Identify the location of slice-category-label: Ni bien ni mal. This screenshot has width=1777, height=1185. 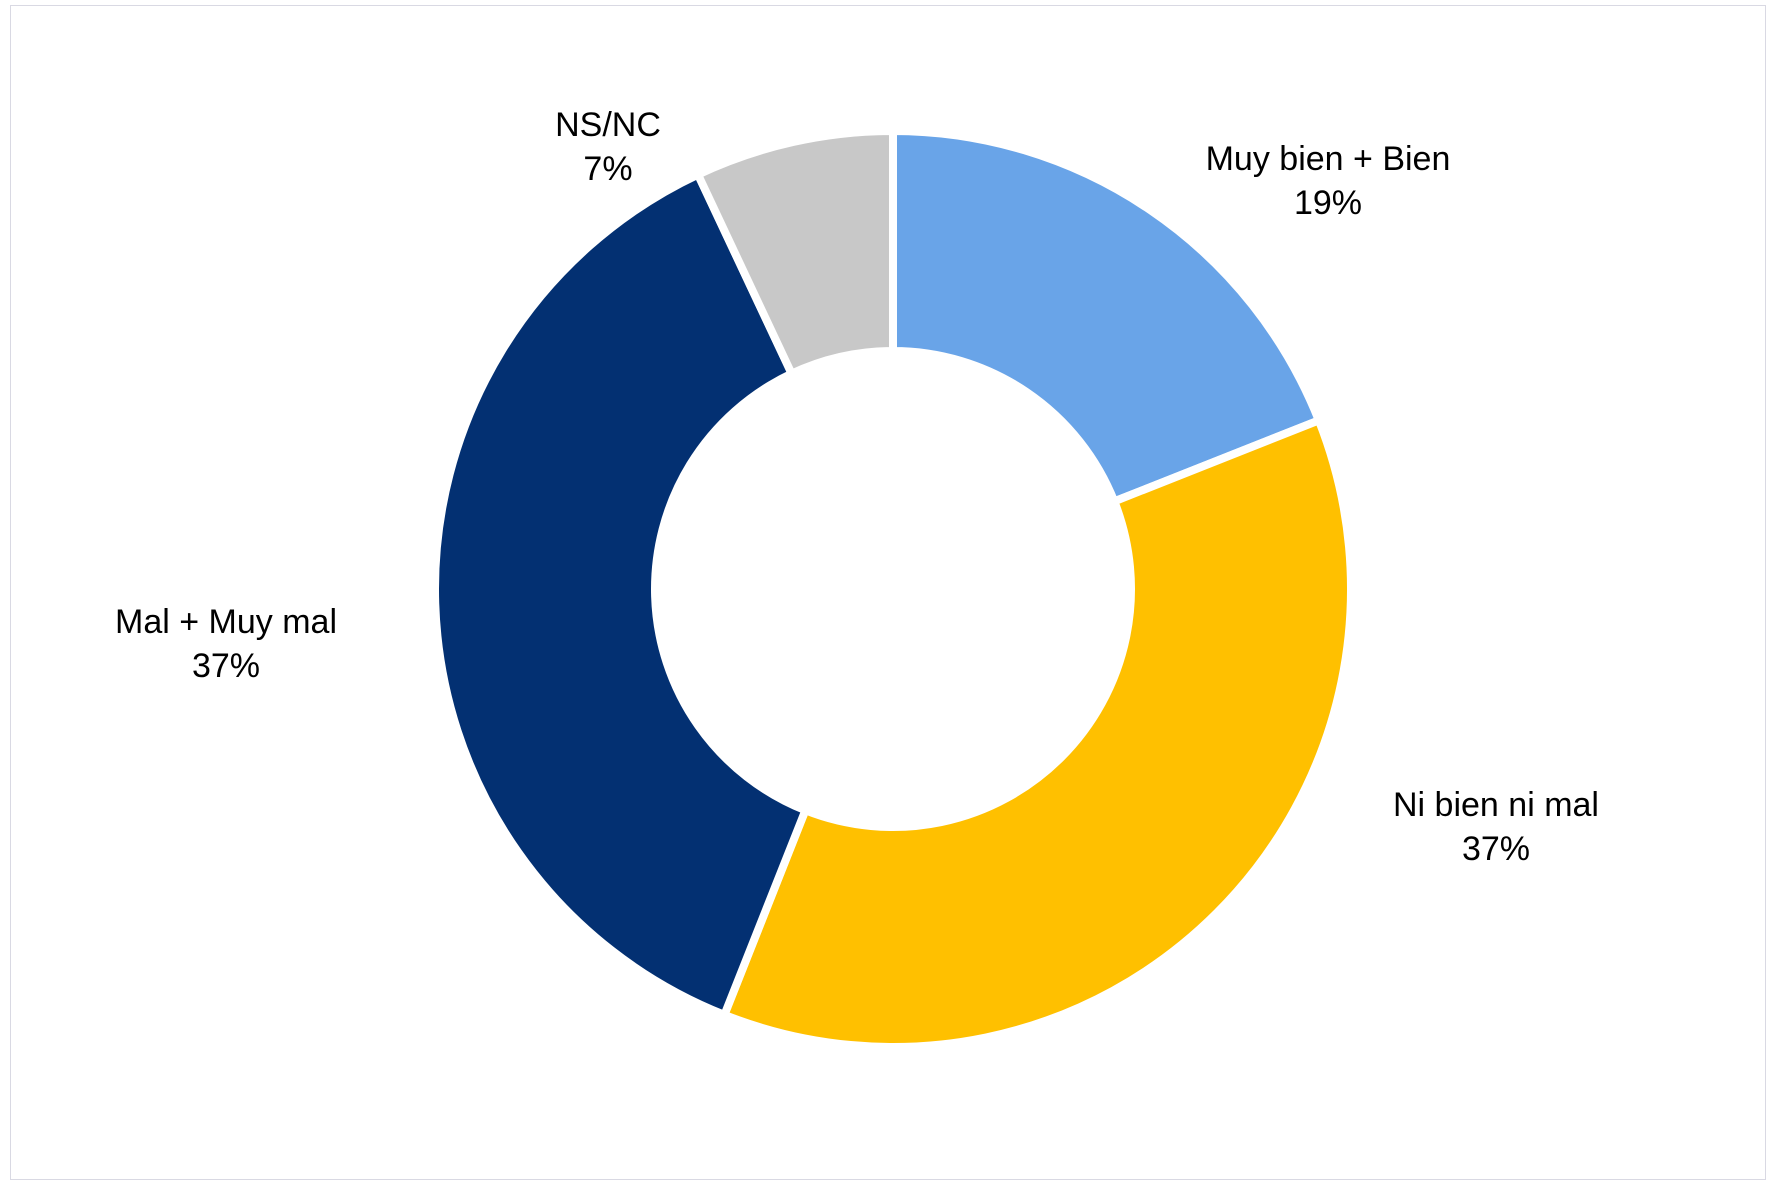
(1496, 805).